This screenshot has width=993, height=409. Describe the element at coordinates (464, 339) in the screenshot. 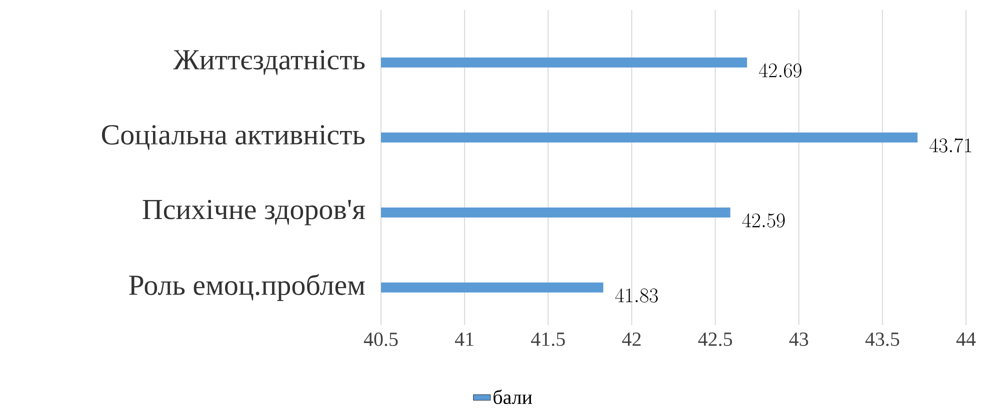

I see `x-tick-label: 41` at that location.